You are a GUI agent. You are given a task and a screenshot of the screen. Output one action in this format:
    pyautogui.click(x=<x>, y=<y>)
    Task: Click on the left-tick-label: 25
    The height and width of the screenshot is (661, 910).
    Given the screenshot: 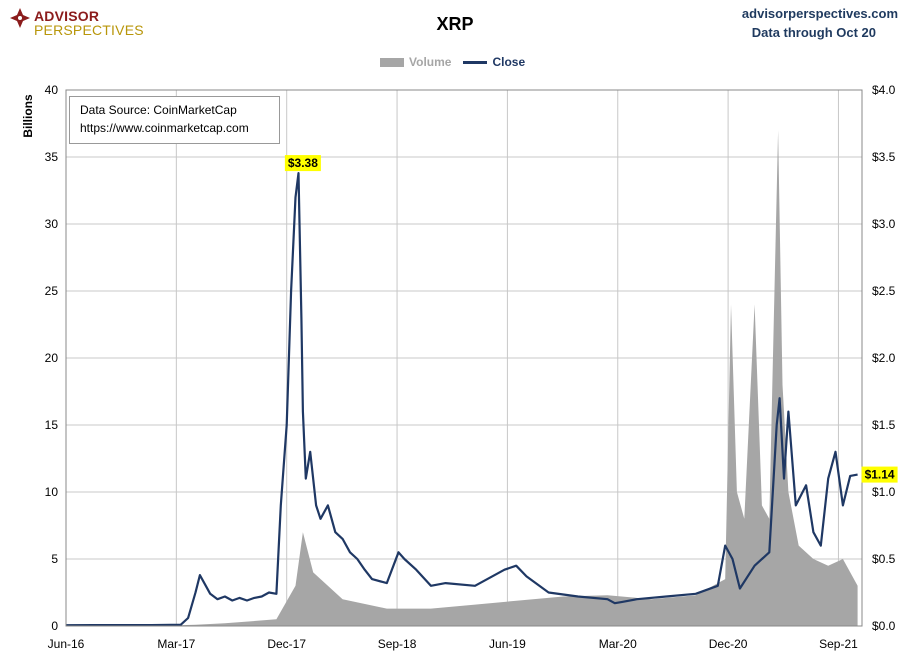 What is the action you would take?
    pyautogui.click(x=52, y=291)
    